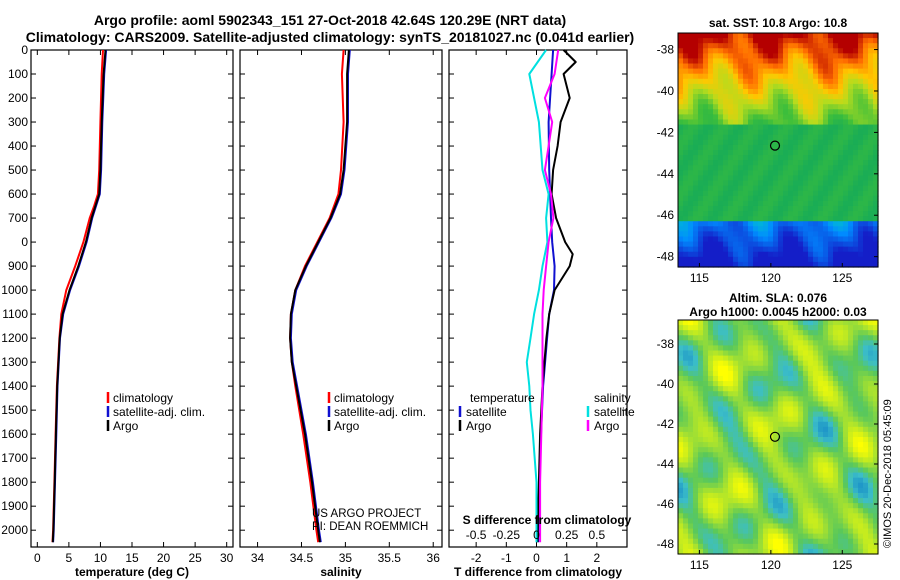 The image size is (900, 580). Describe the element at coordinates (614, 412) in the screenshot. I see `legend-label: satellite` at that location.